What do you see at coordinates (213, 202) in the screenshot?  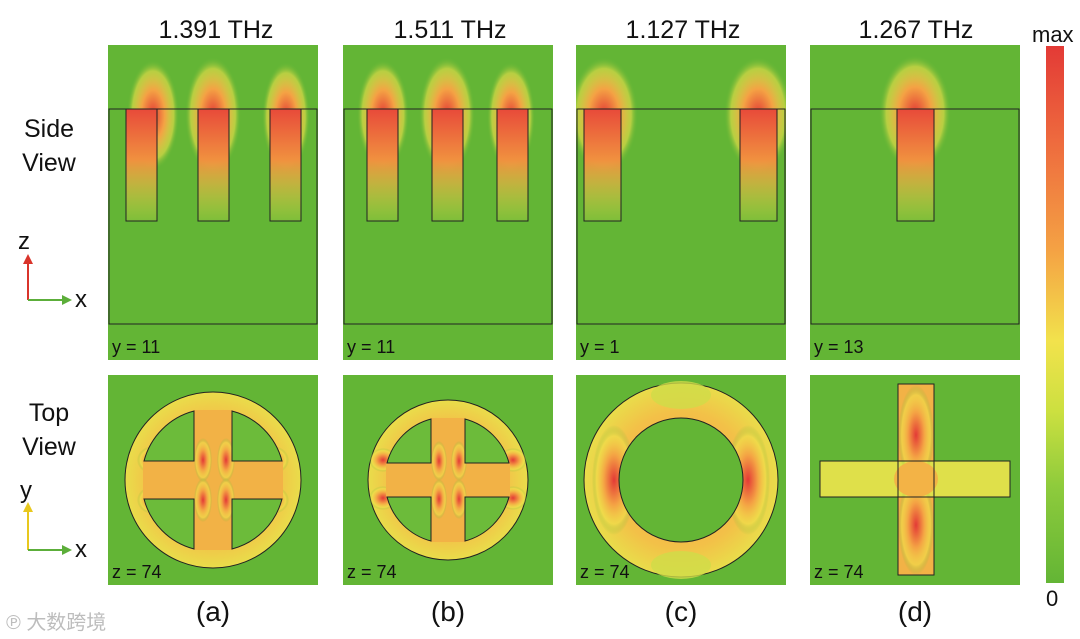 I see `side-view-panel-a: y = 11` at bounding box center [213, 202].